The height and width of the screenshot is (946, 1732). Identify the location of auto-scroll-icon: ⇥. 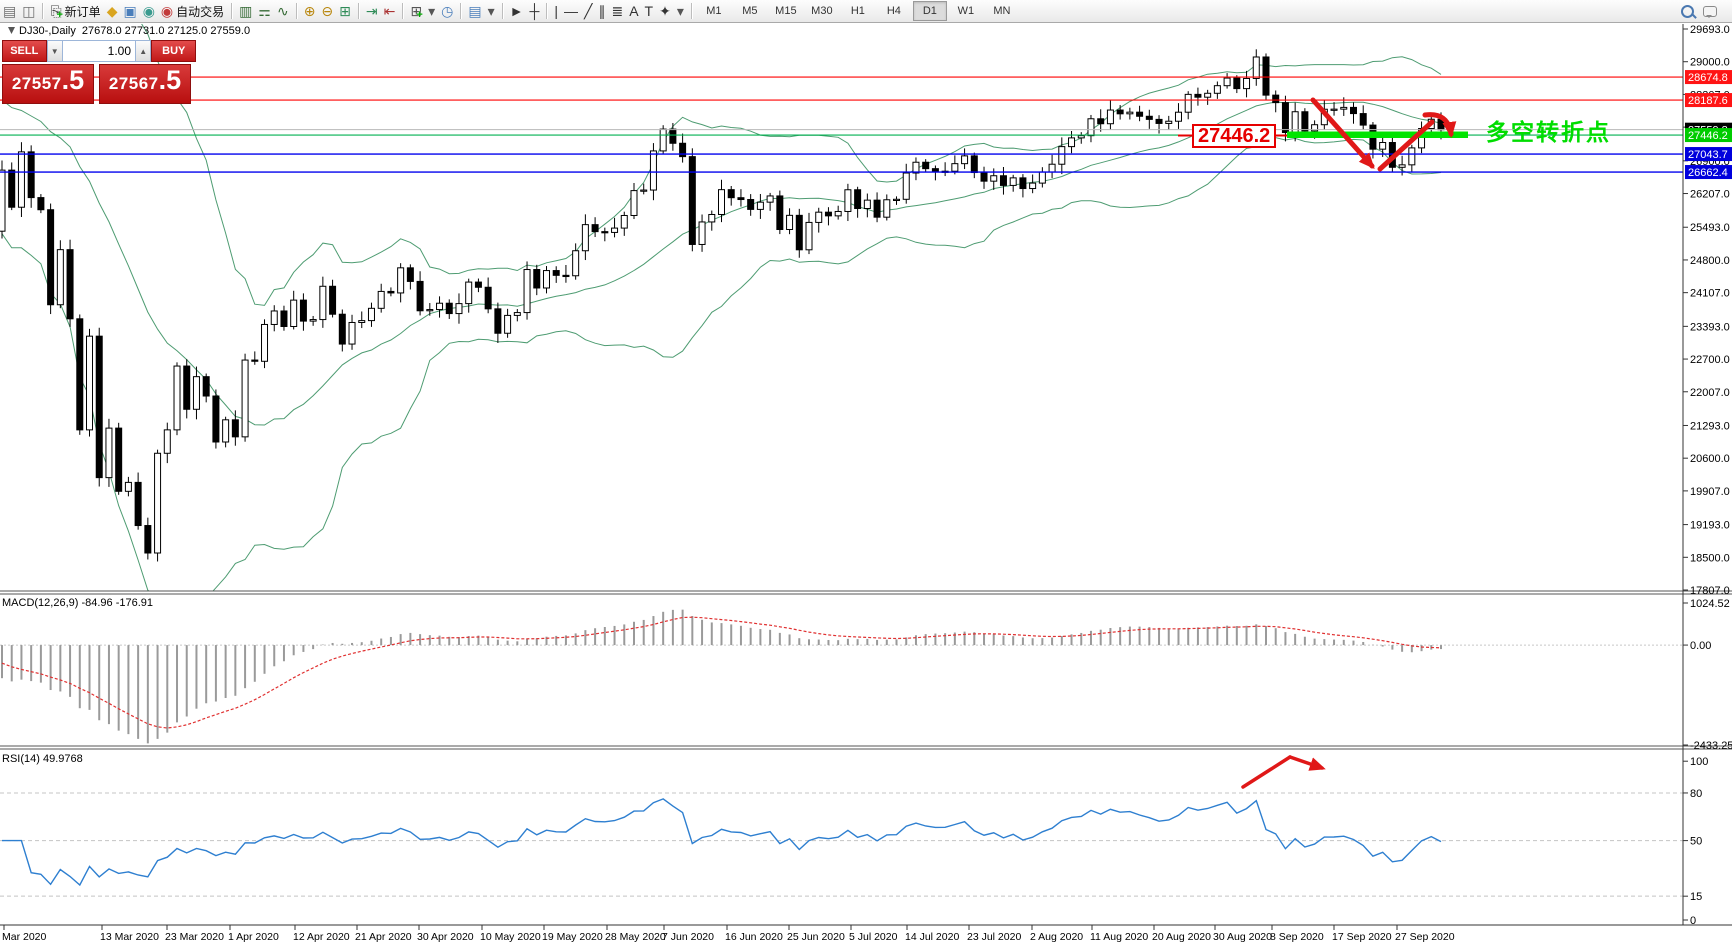
(372, 11).